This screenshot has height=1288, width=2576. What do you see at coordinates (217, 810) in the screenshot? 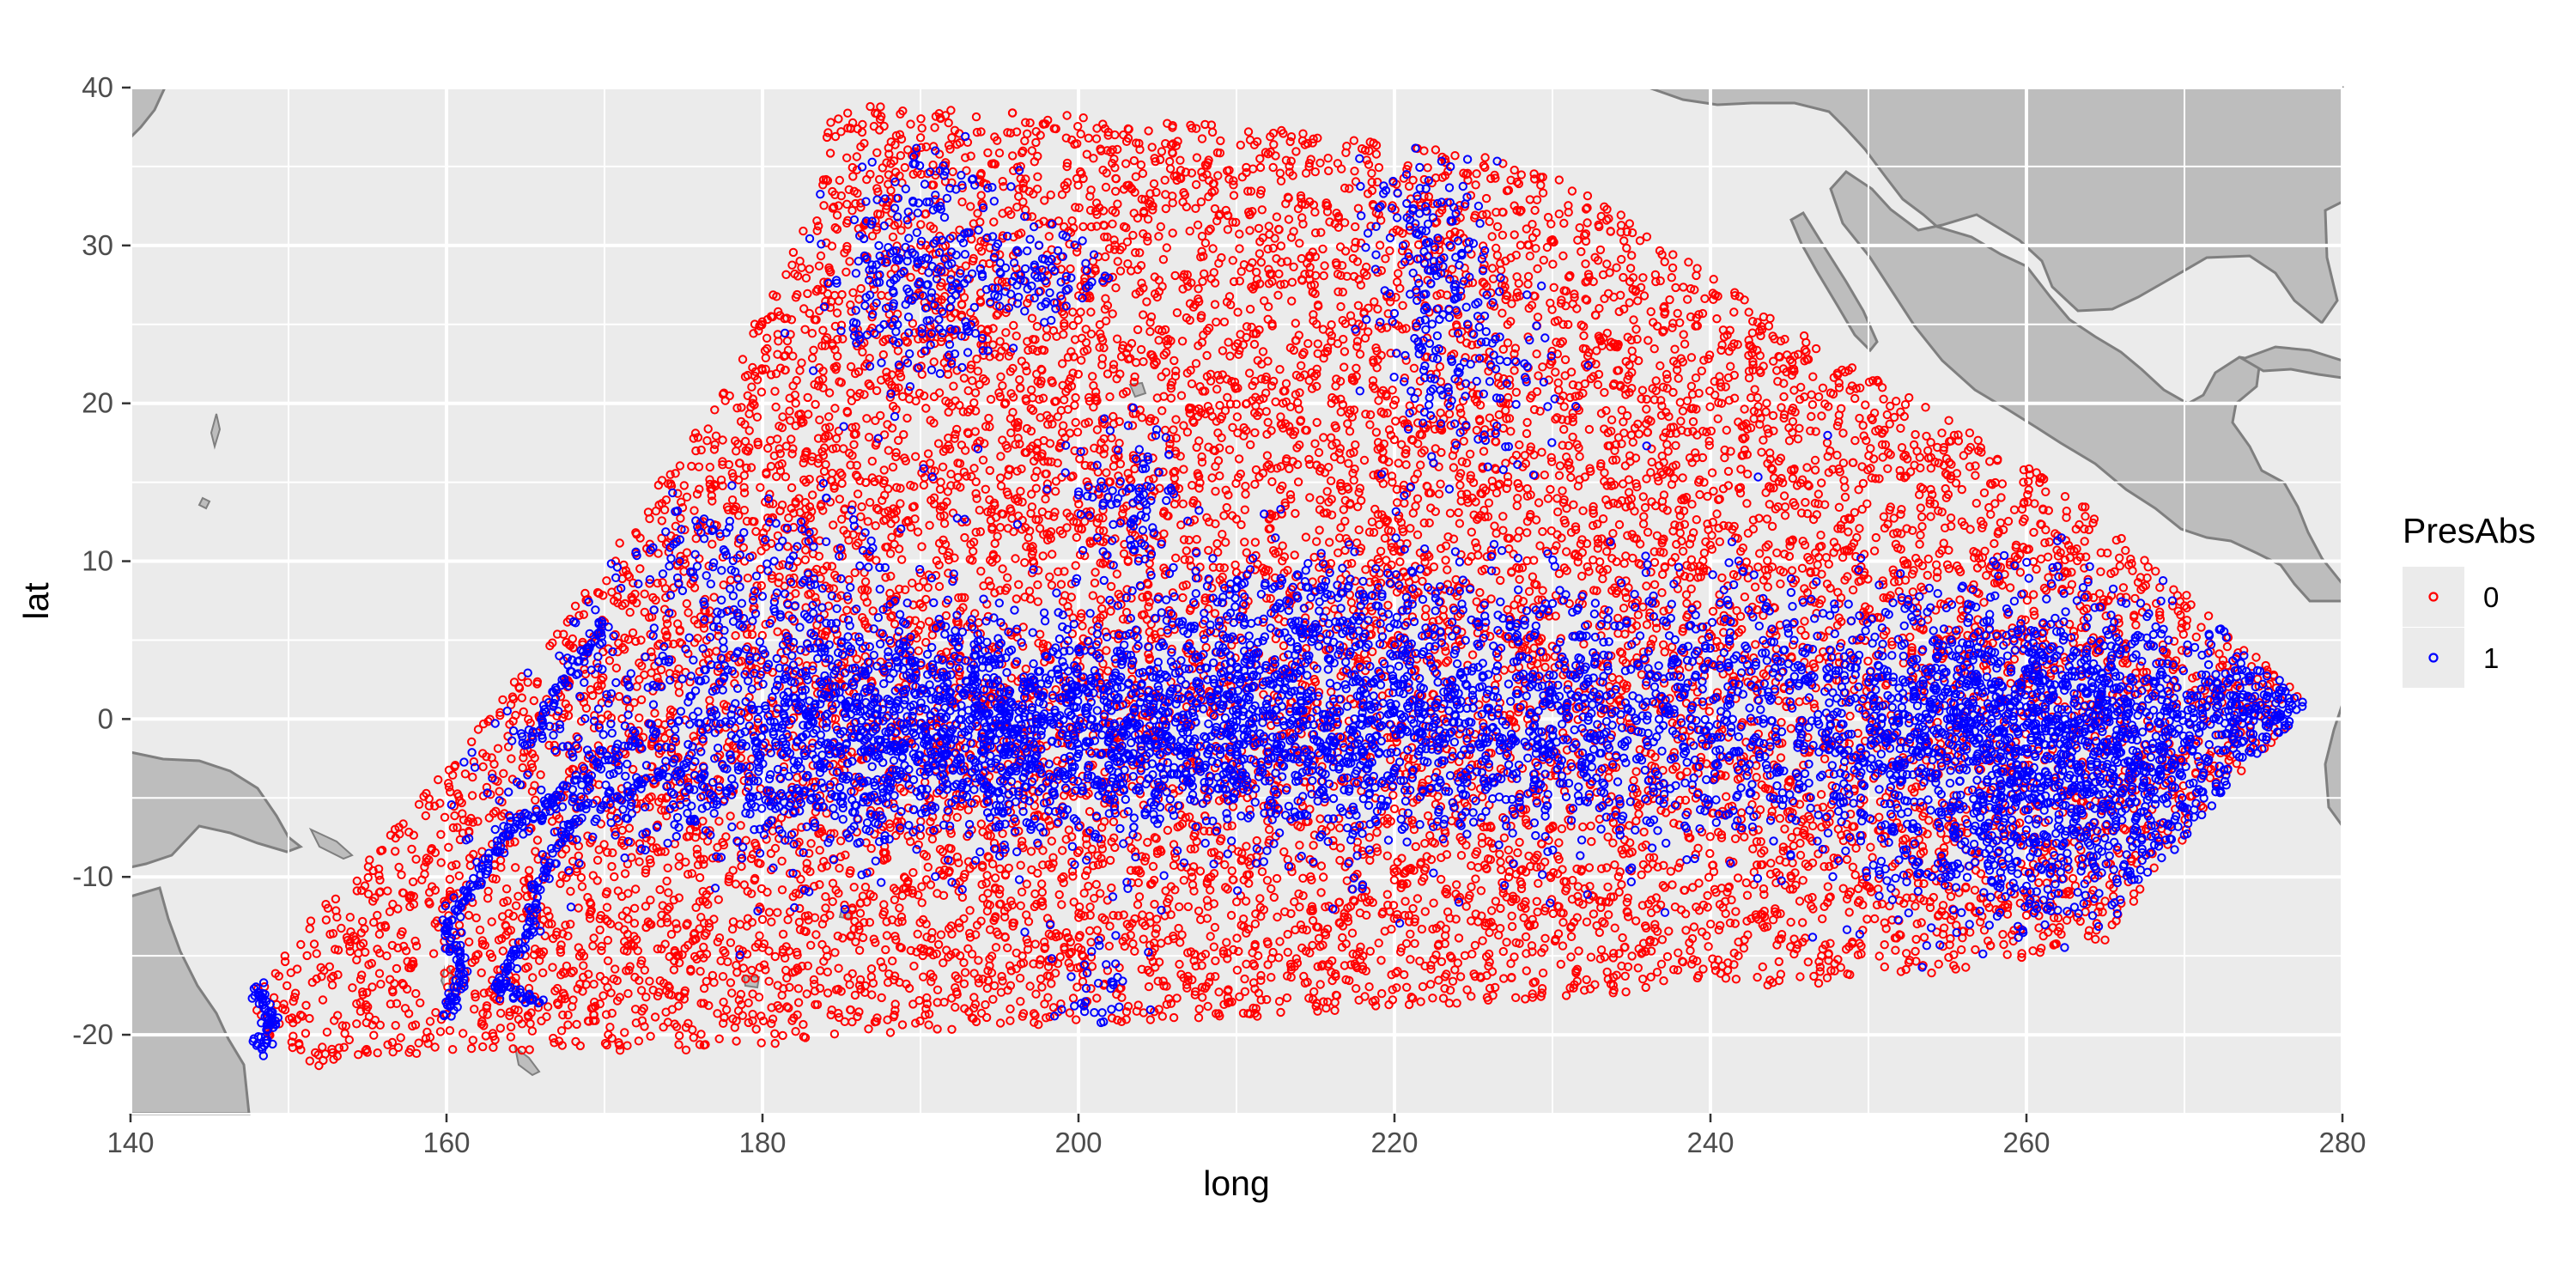
I see `land-papua-new-guinea` at bounding box center [217, 810].